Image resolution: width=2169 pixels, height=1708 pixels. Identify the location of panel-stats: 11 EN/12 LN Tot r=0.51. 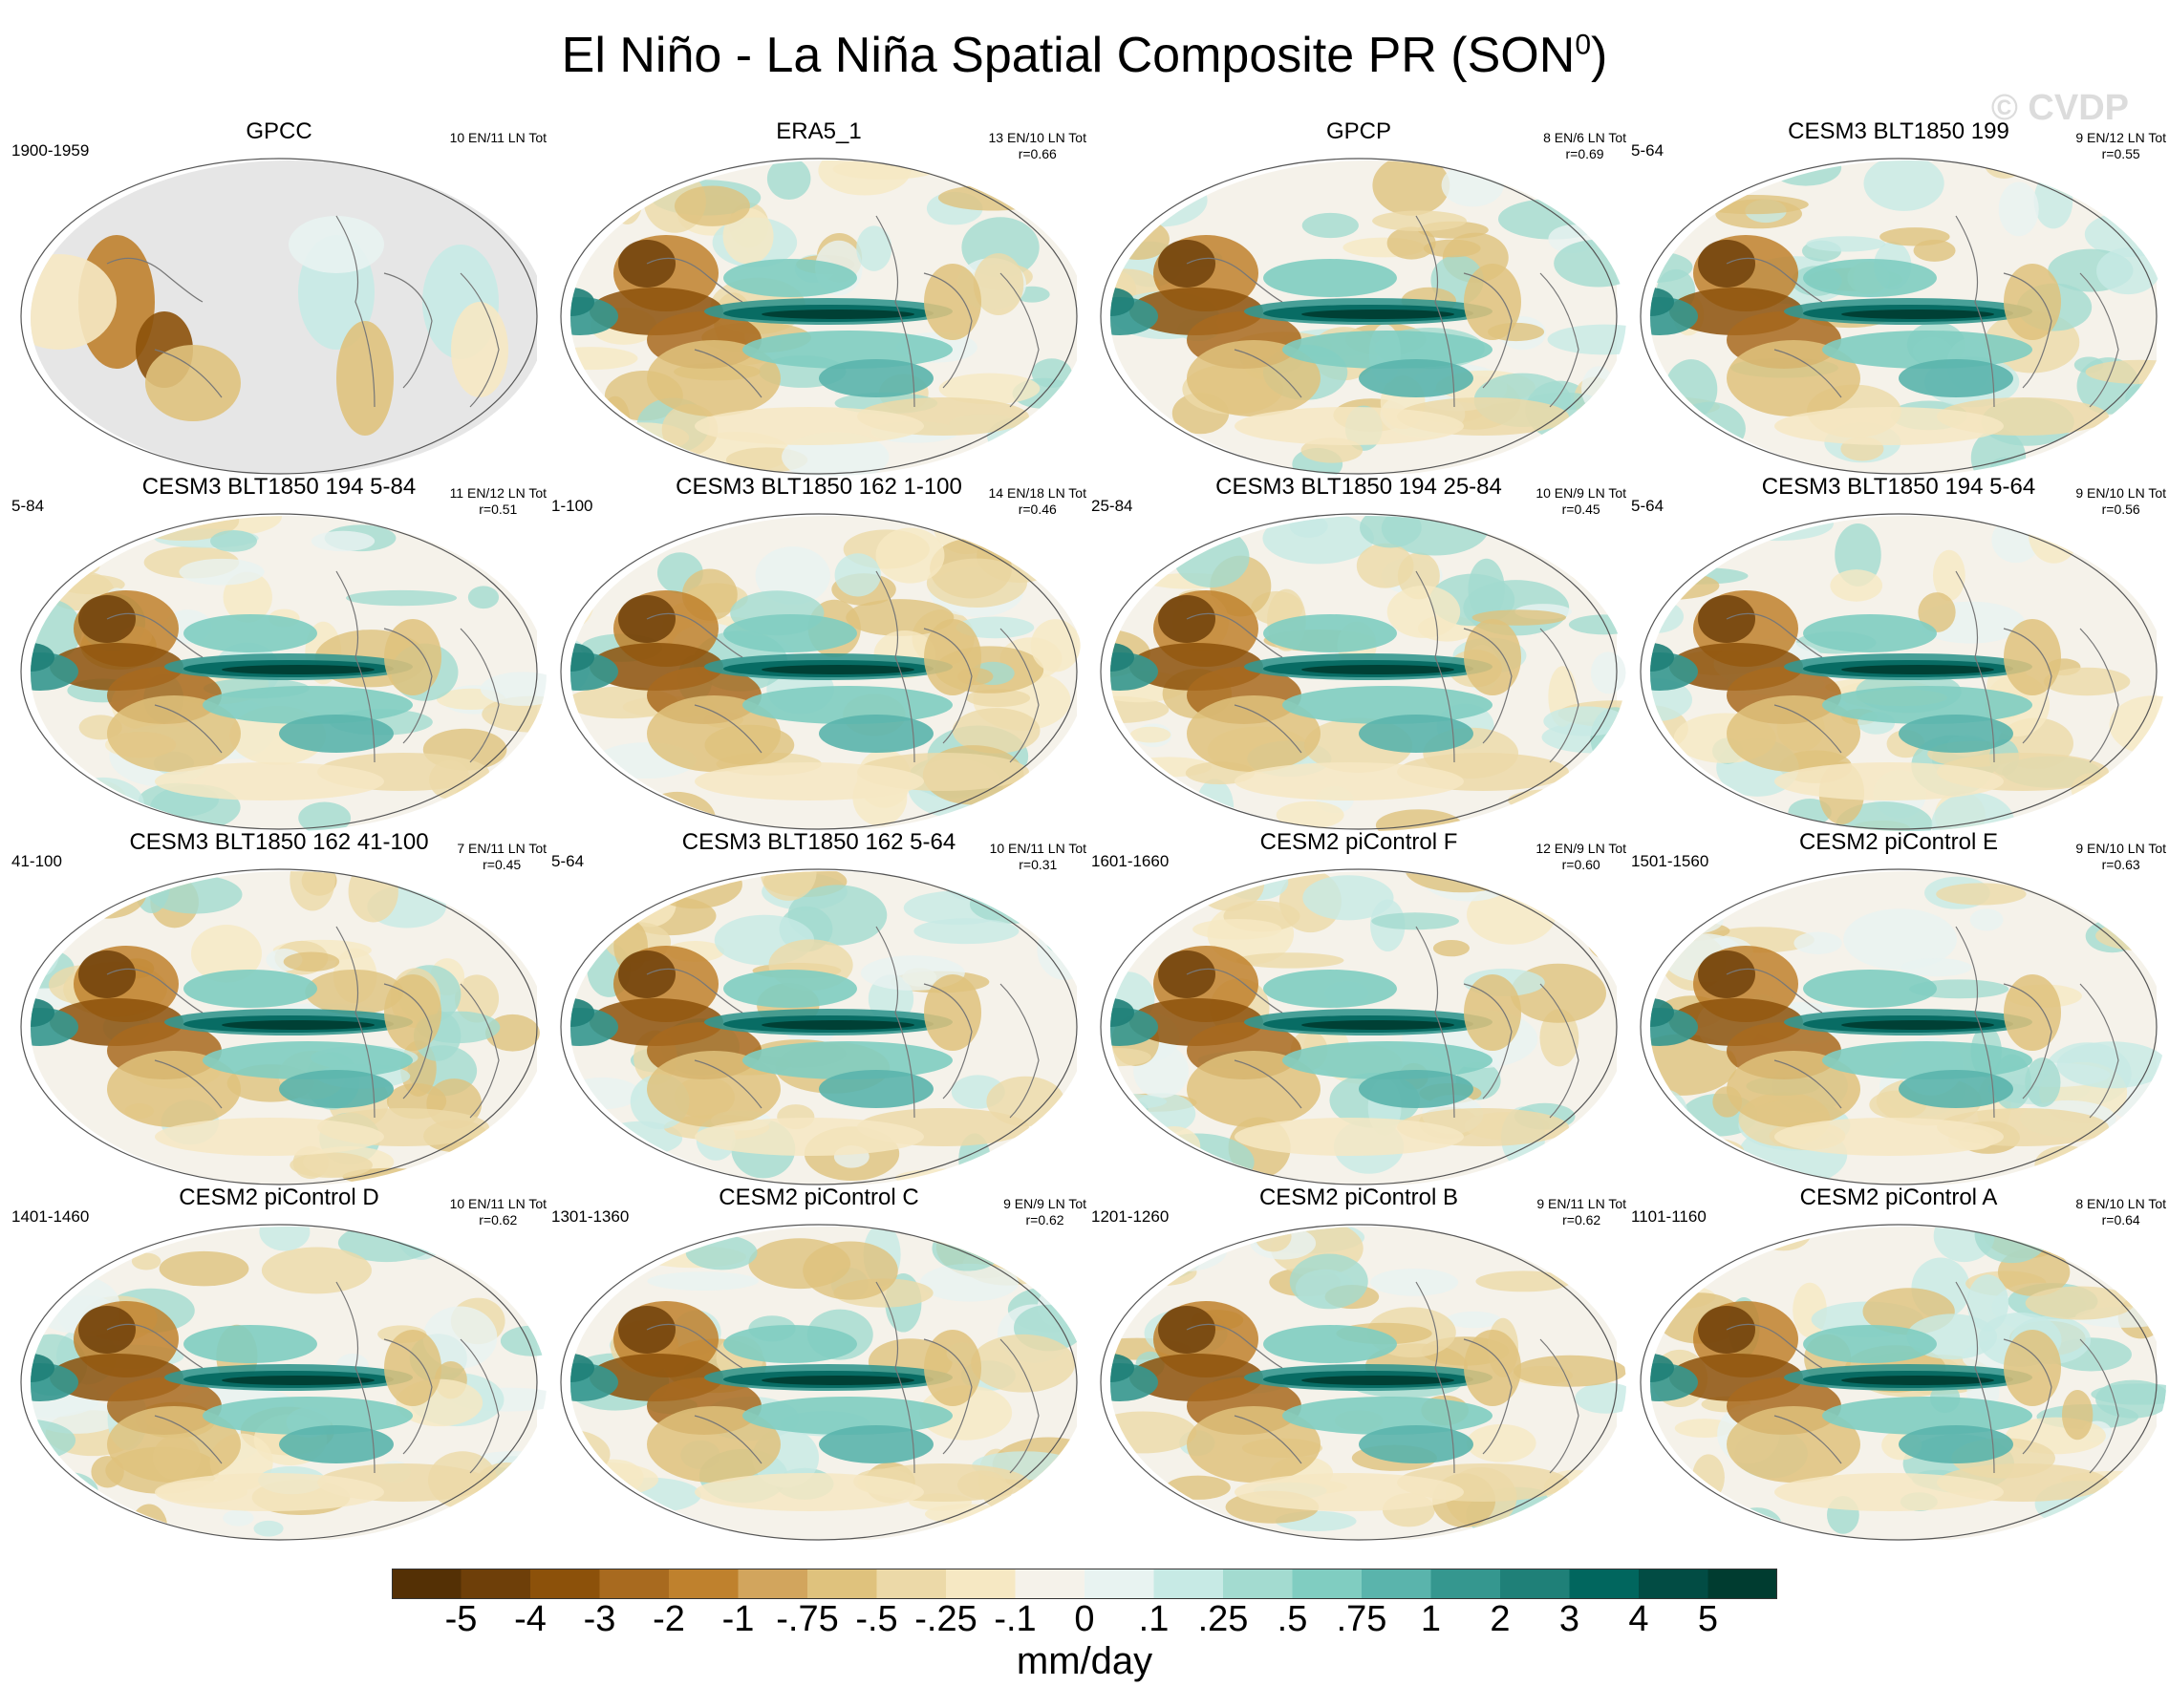
(498, 502).